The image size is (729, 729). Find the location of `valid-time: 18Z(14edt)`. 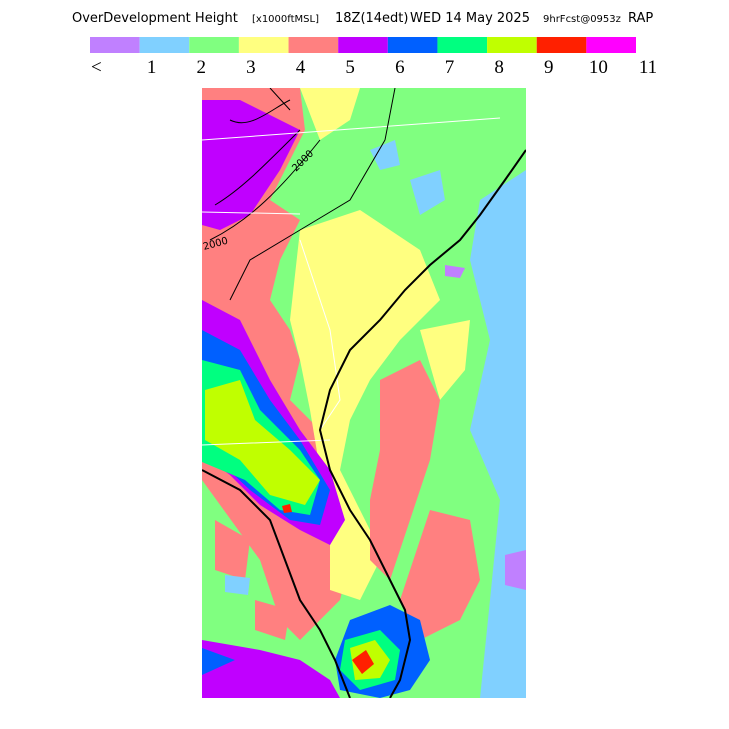

valid-time: 18Z(14edt) is located at coordinates (371, 18).